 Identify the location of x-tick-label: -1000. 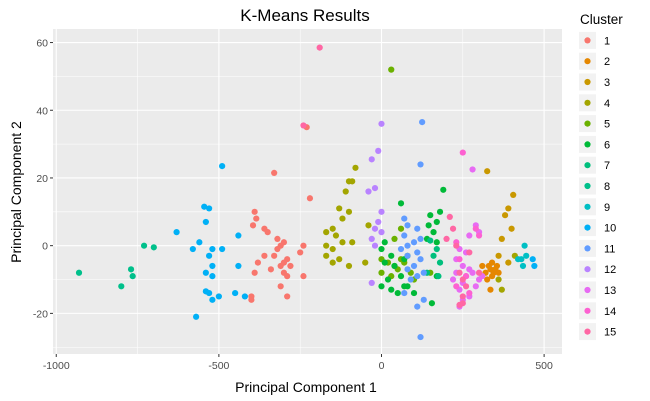
(56, 366).